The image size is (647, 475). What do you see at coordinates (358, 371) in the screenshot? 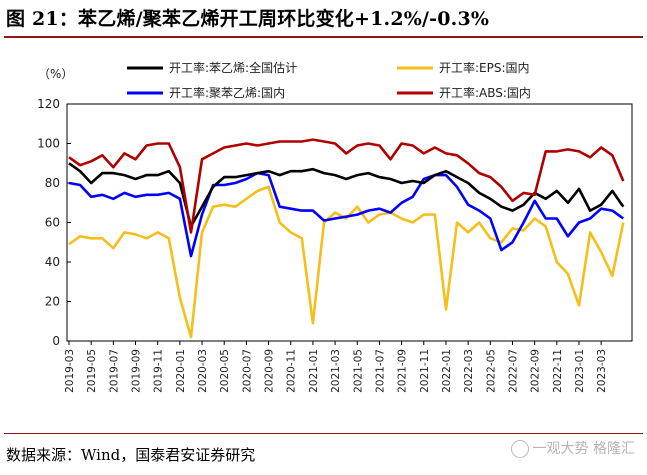
I see `x-tick-label: 2021-05` at bounding box center [358, 371].